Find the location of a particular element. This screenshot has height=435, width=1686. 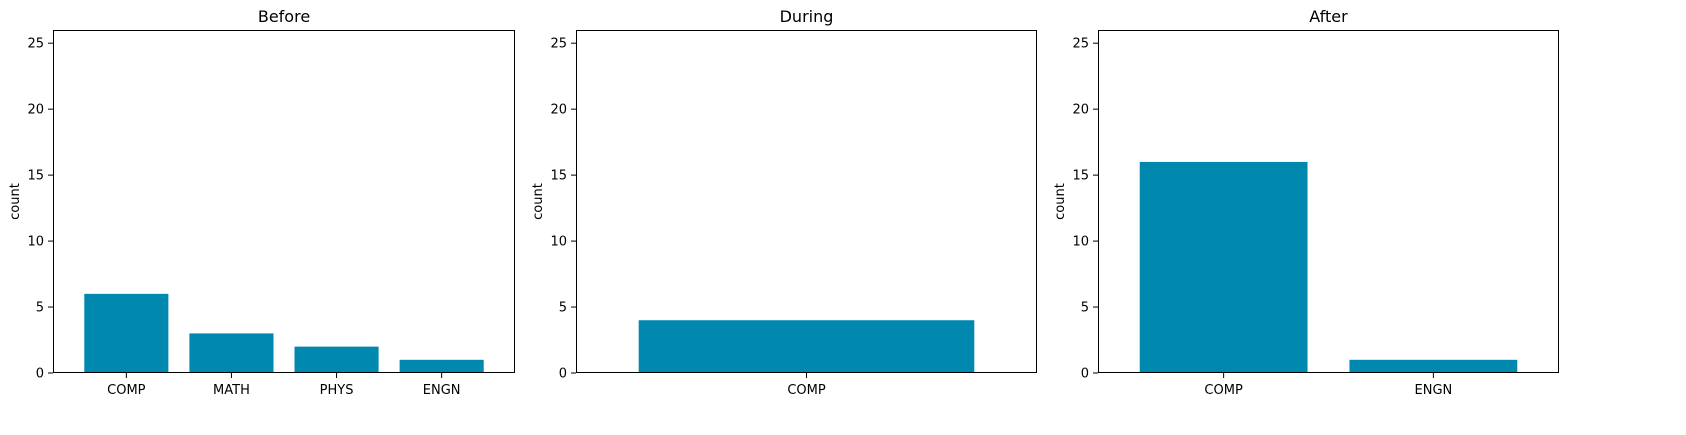

x-tick-label: PHYS is located at coordinates (337, 390).